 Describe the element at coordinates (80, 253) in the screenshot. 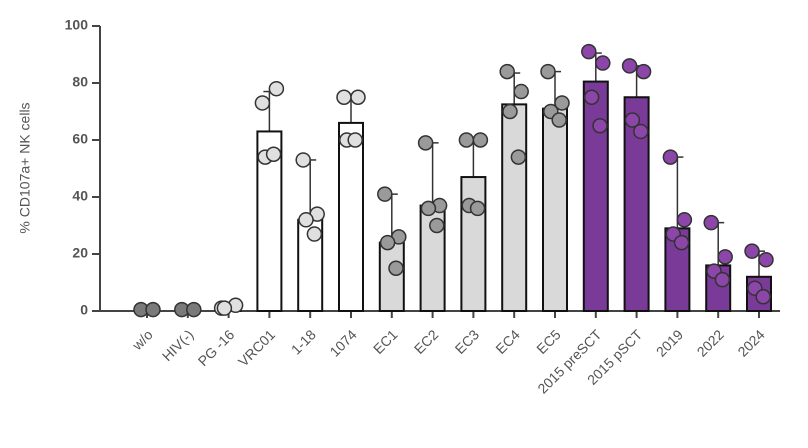

I see `y-tick-label: 20` at that location.